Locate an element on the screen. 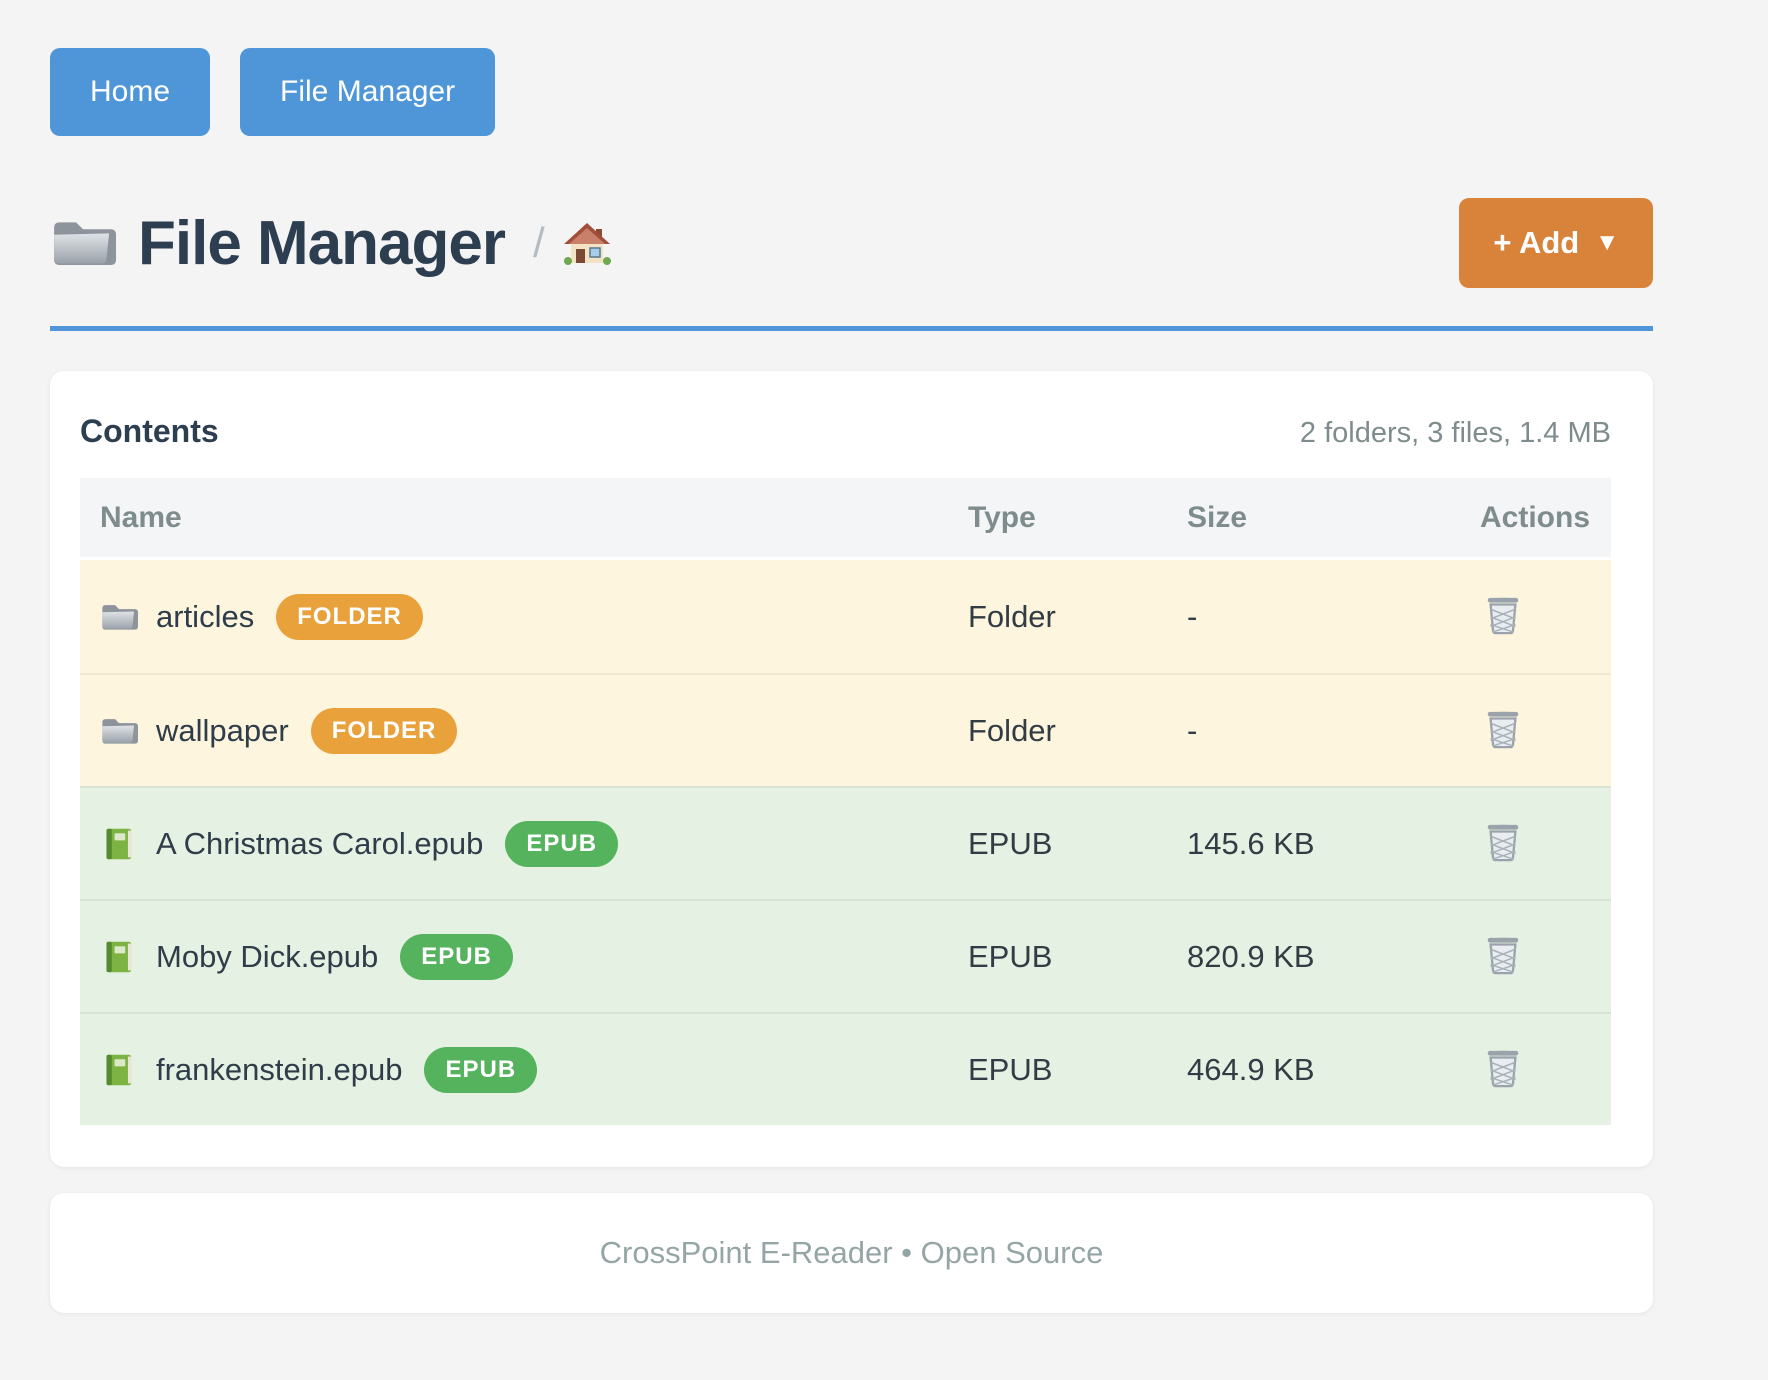 This screenshot has width=1768, height=1380. footer-card: CrossPoint E-Reader • Open Source is located at coordinates (851, 1253).